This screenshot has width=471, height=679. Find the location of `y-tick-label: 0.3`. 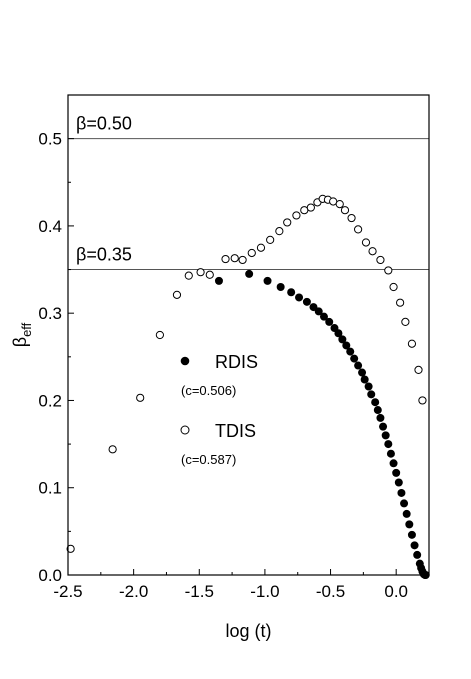

y-tick-label: 0.3 is located at coordinates (50, 313).